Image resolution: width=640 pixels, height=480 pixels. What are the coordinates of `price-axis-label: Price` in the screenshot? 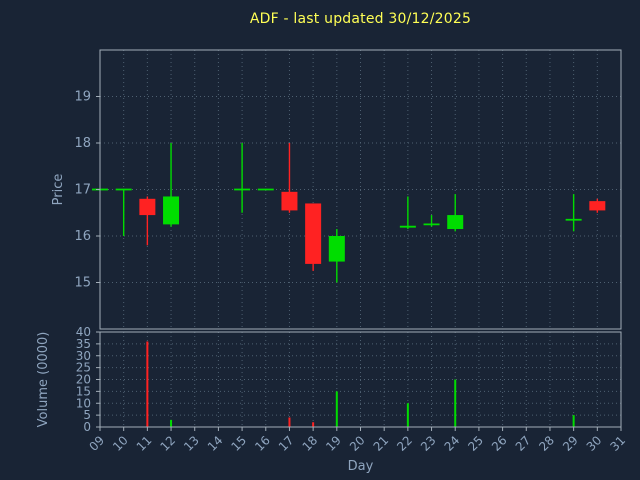 It's located at (58, 190).